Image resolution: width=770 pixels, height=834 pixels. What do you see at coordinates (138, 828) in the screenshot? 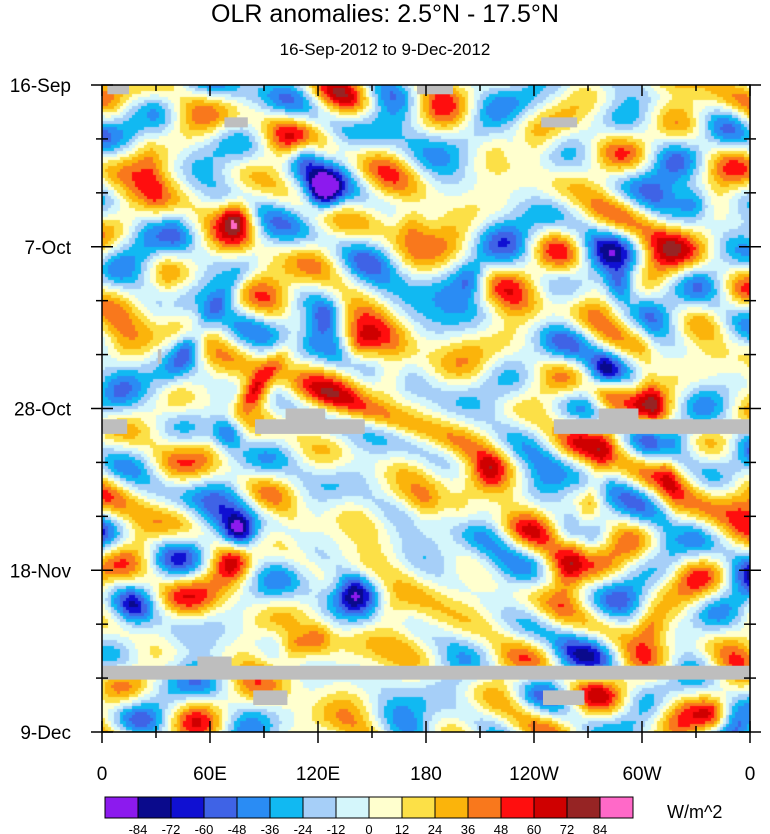
I see `colorbar-label: -84` at bounding box center [138, 828].